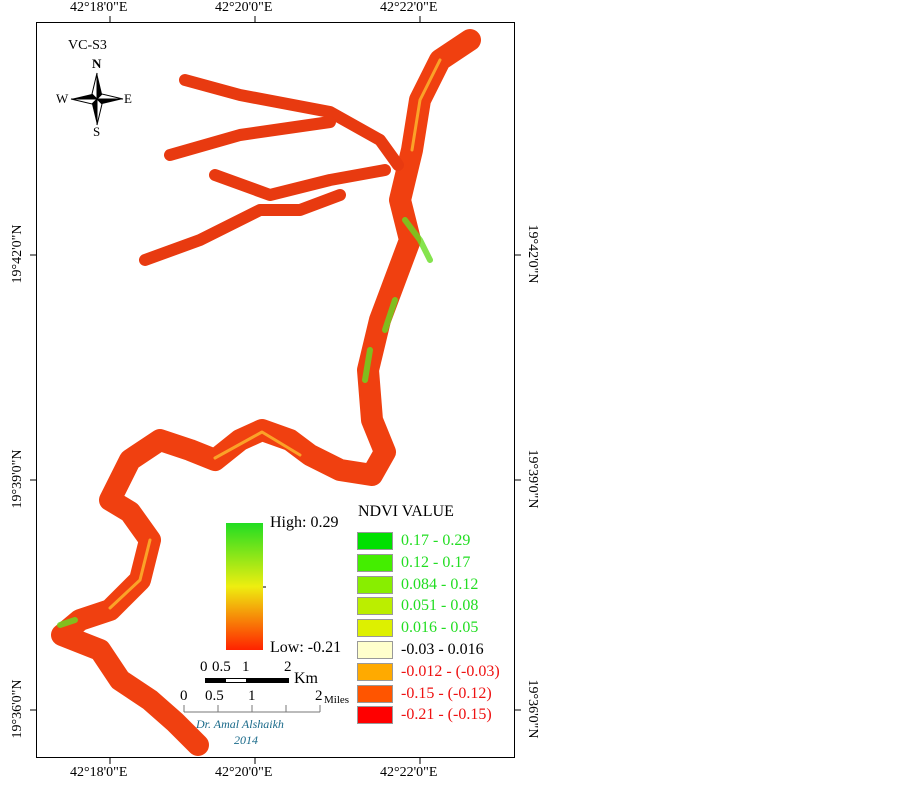 This screenshot has height=785, width=902. Describe the element at coordinates (409, 772) in the screenshot. I see `bottom-lon-label: 42°22'0"E` at that location.